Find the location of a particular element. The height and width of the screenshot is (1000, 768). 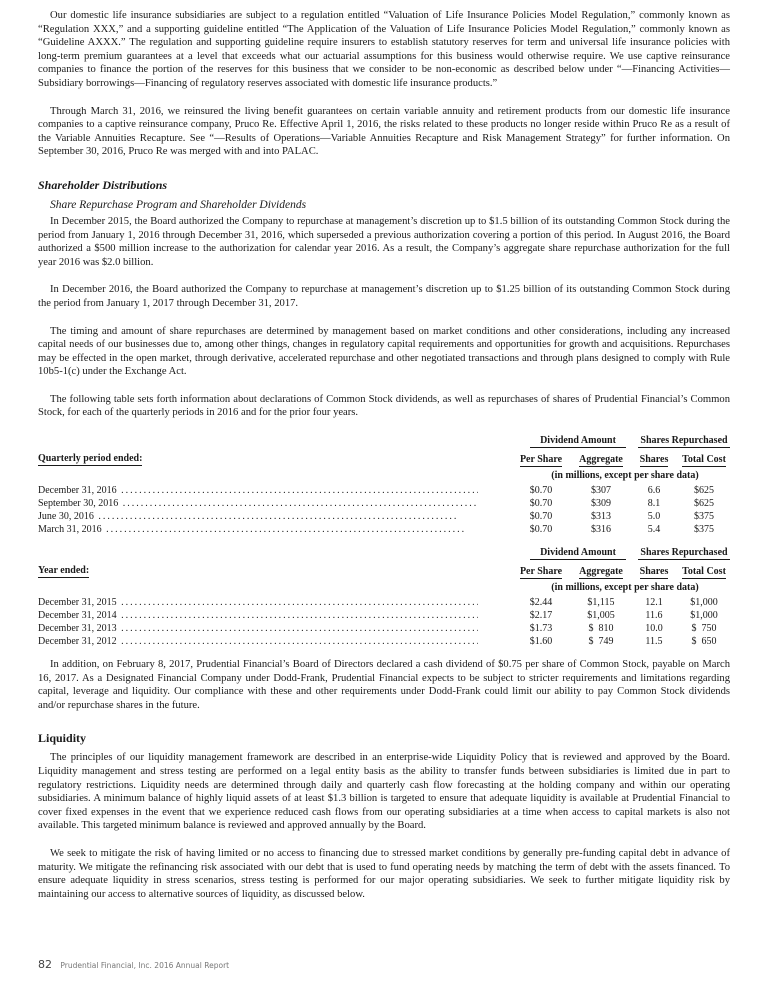

row-label: March 31, 2016 is located at coordinates (70, 530).